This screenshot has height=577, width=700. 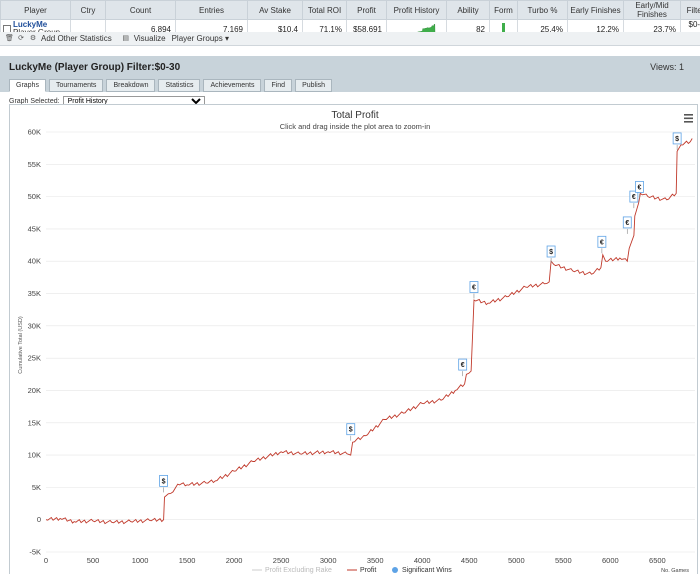 What do you see at coordinates (563, 560) in the screenshot?
I see `x-tick-label: 5500` at bounding box center [563, 560].